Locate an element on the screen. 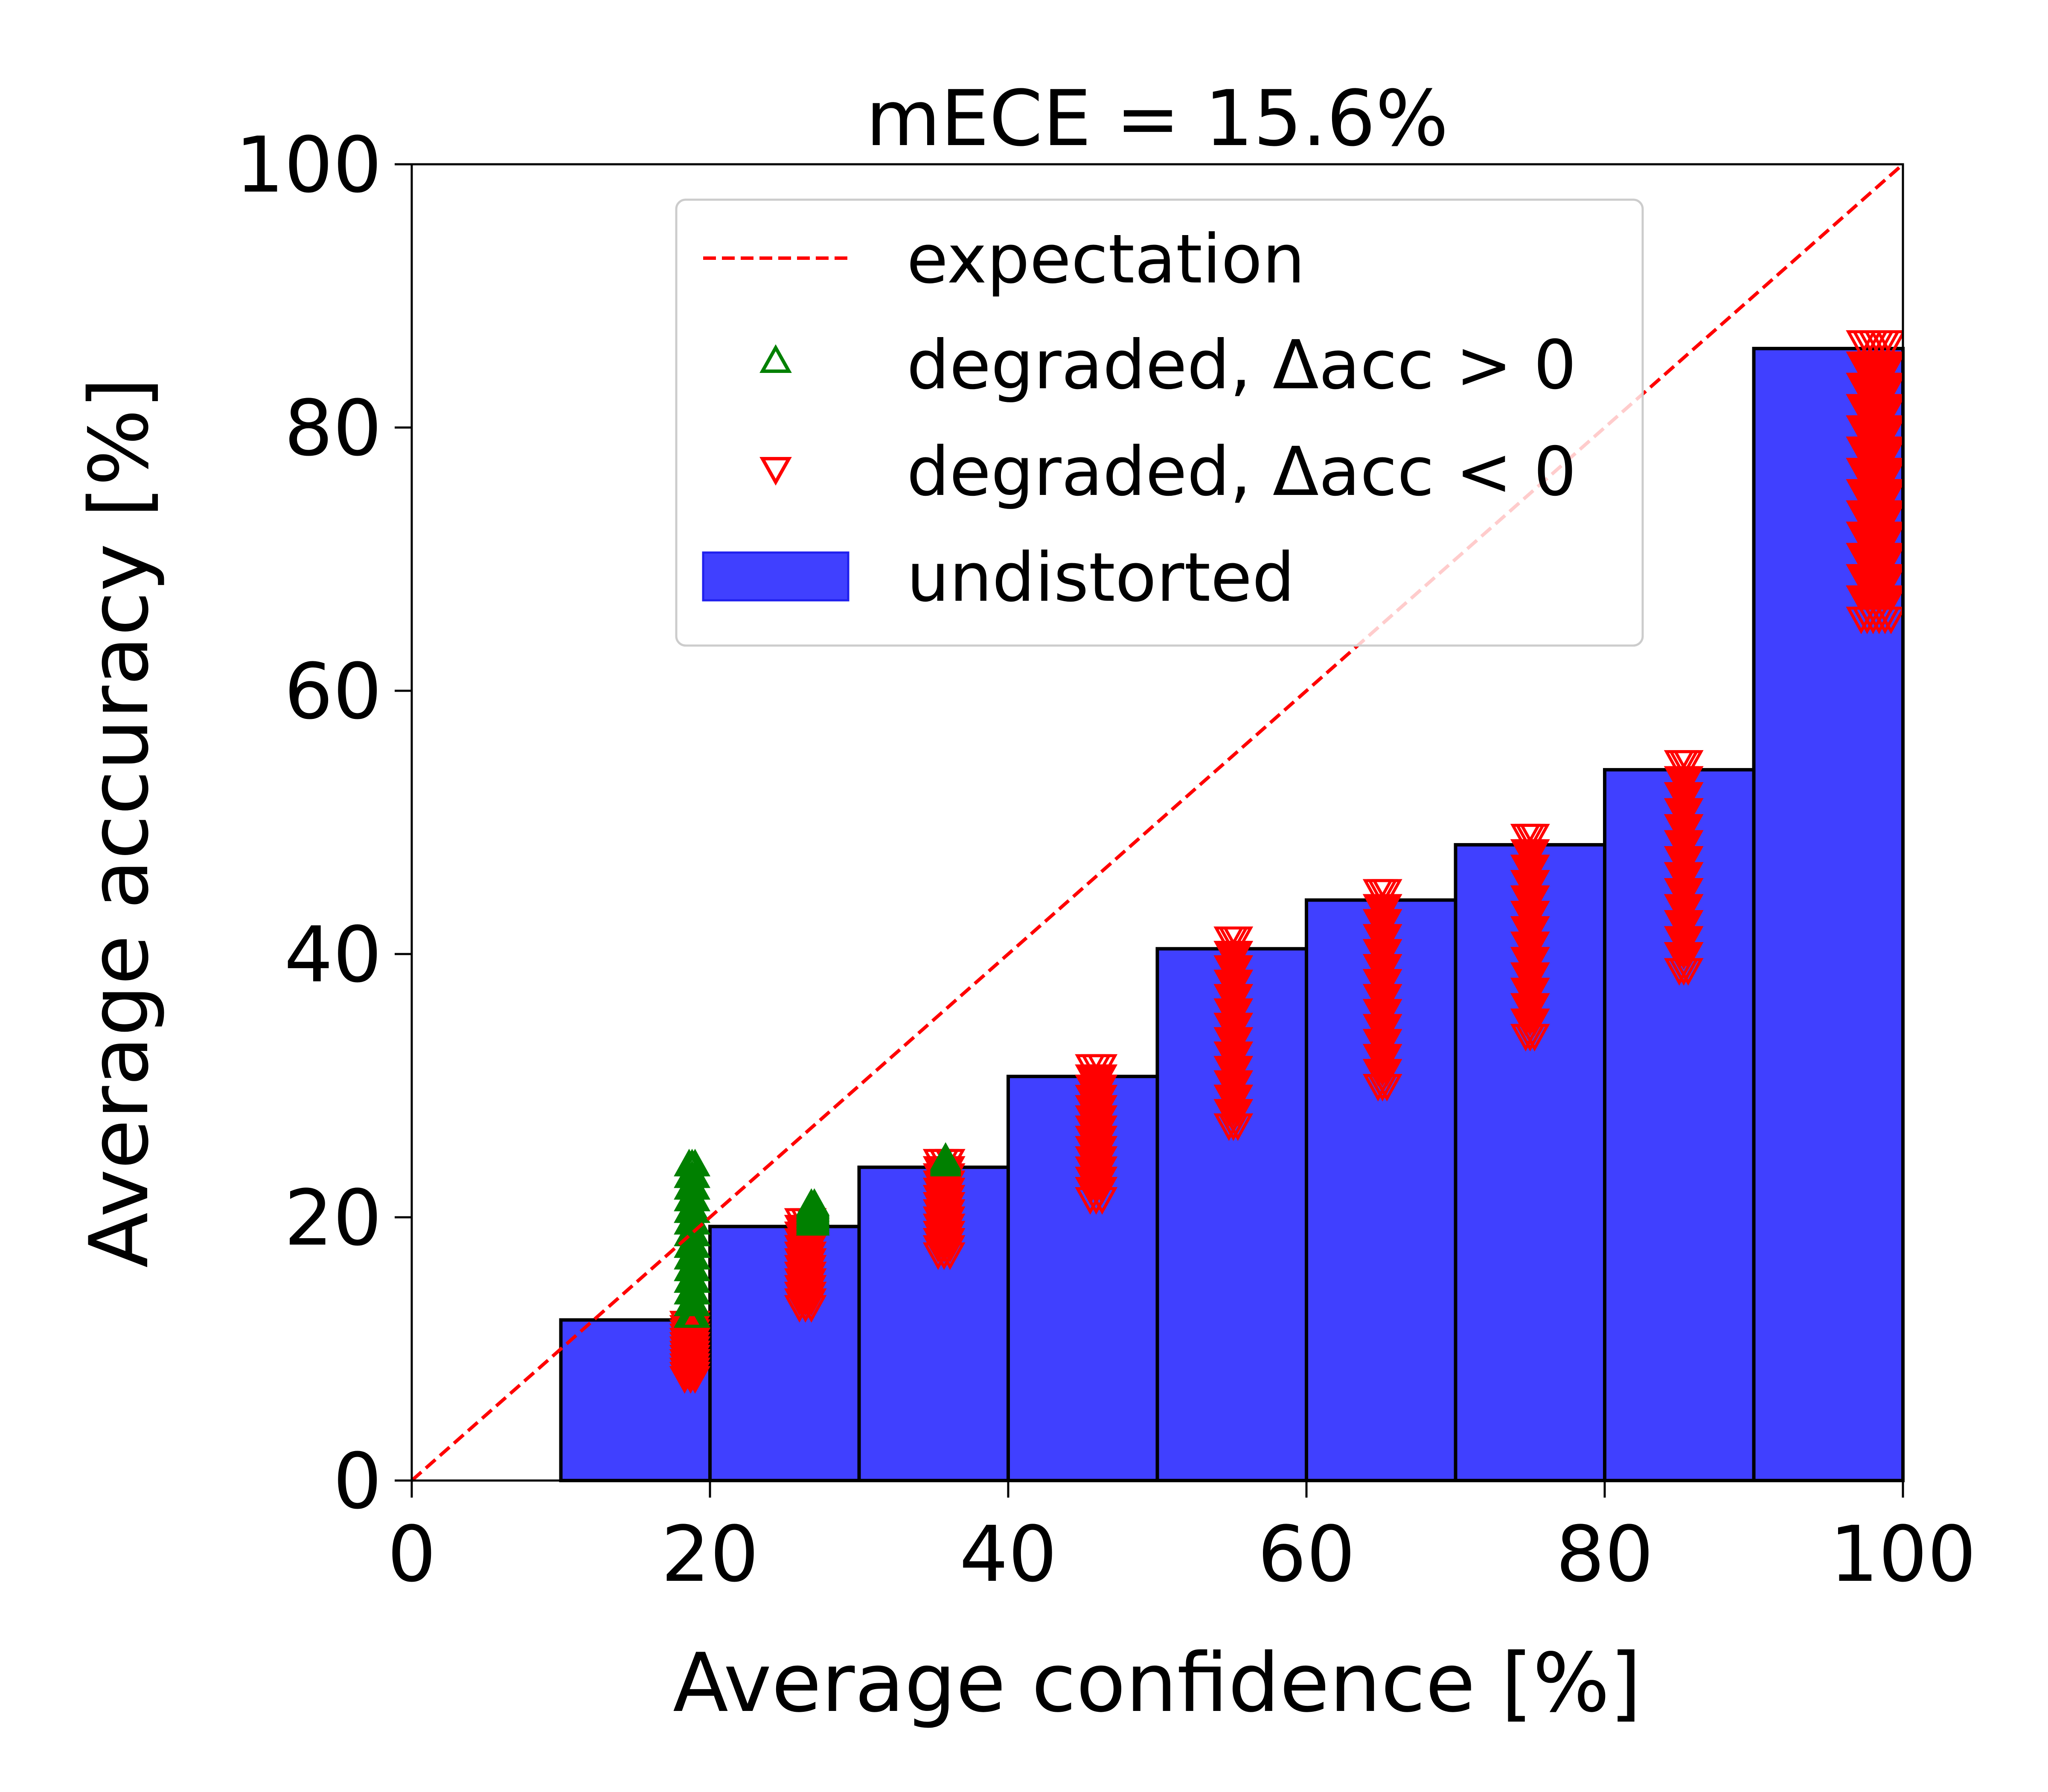  legend-box is located at coordinates (1159, 422).